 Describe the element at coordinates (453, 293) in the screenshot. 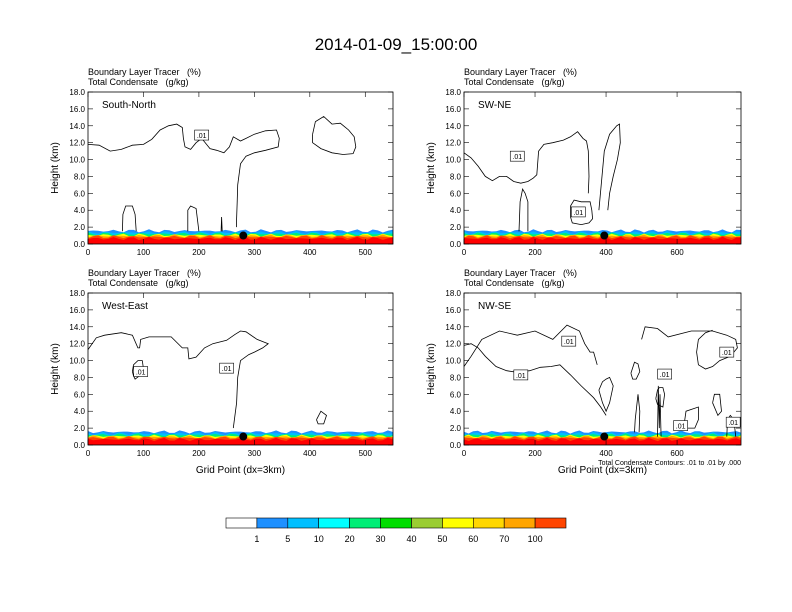

I see `y-tick-label: 18.0` at that location.